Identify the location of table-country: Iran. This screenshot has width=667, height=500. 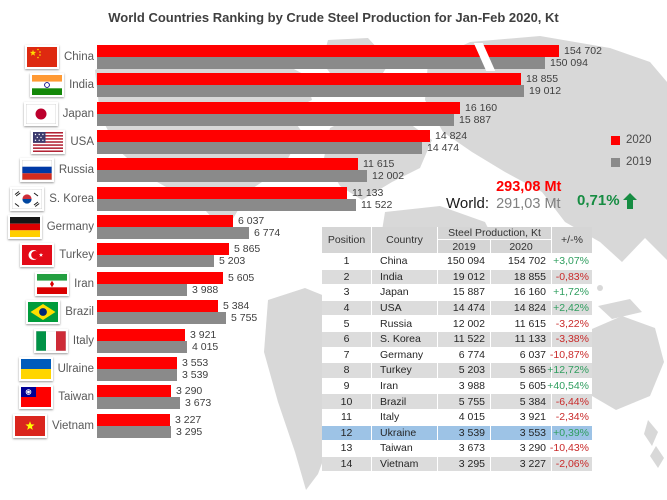
(404, 386).